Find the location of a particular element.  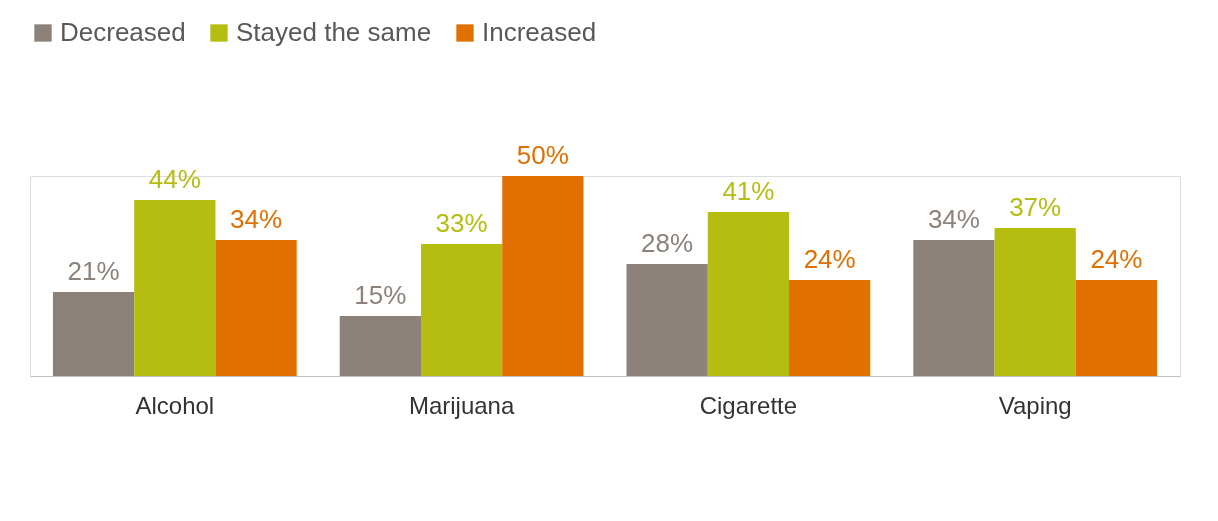

x-tick-label: Cigarette is located at coordinates (748, 405).